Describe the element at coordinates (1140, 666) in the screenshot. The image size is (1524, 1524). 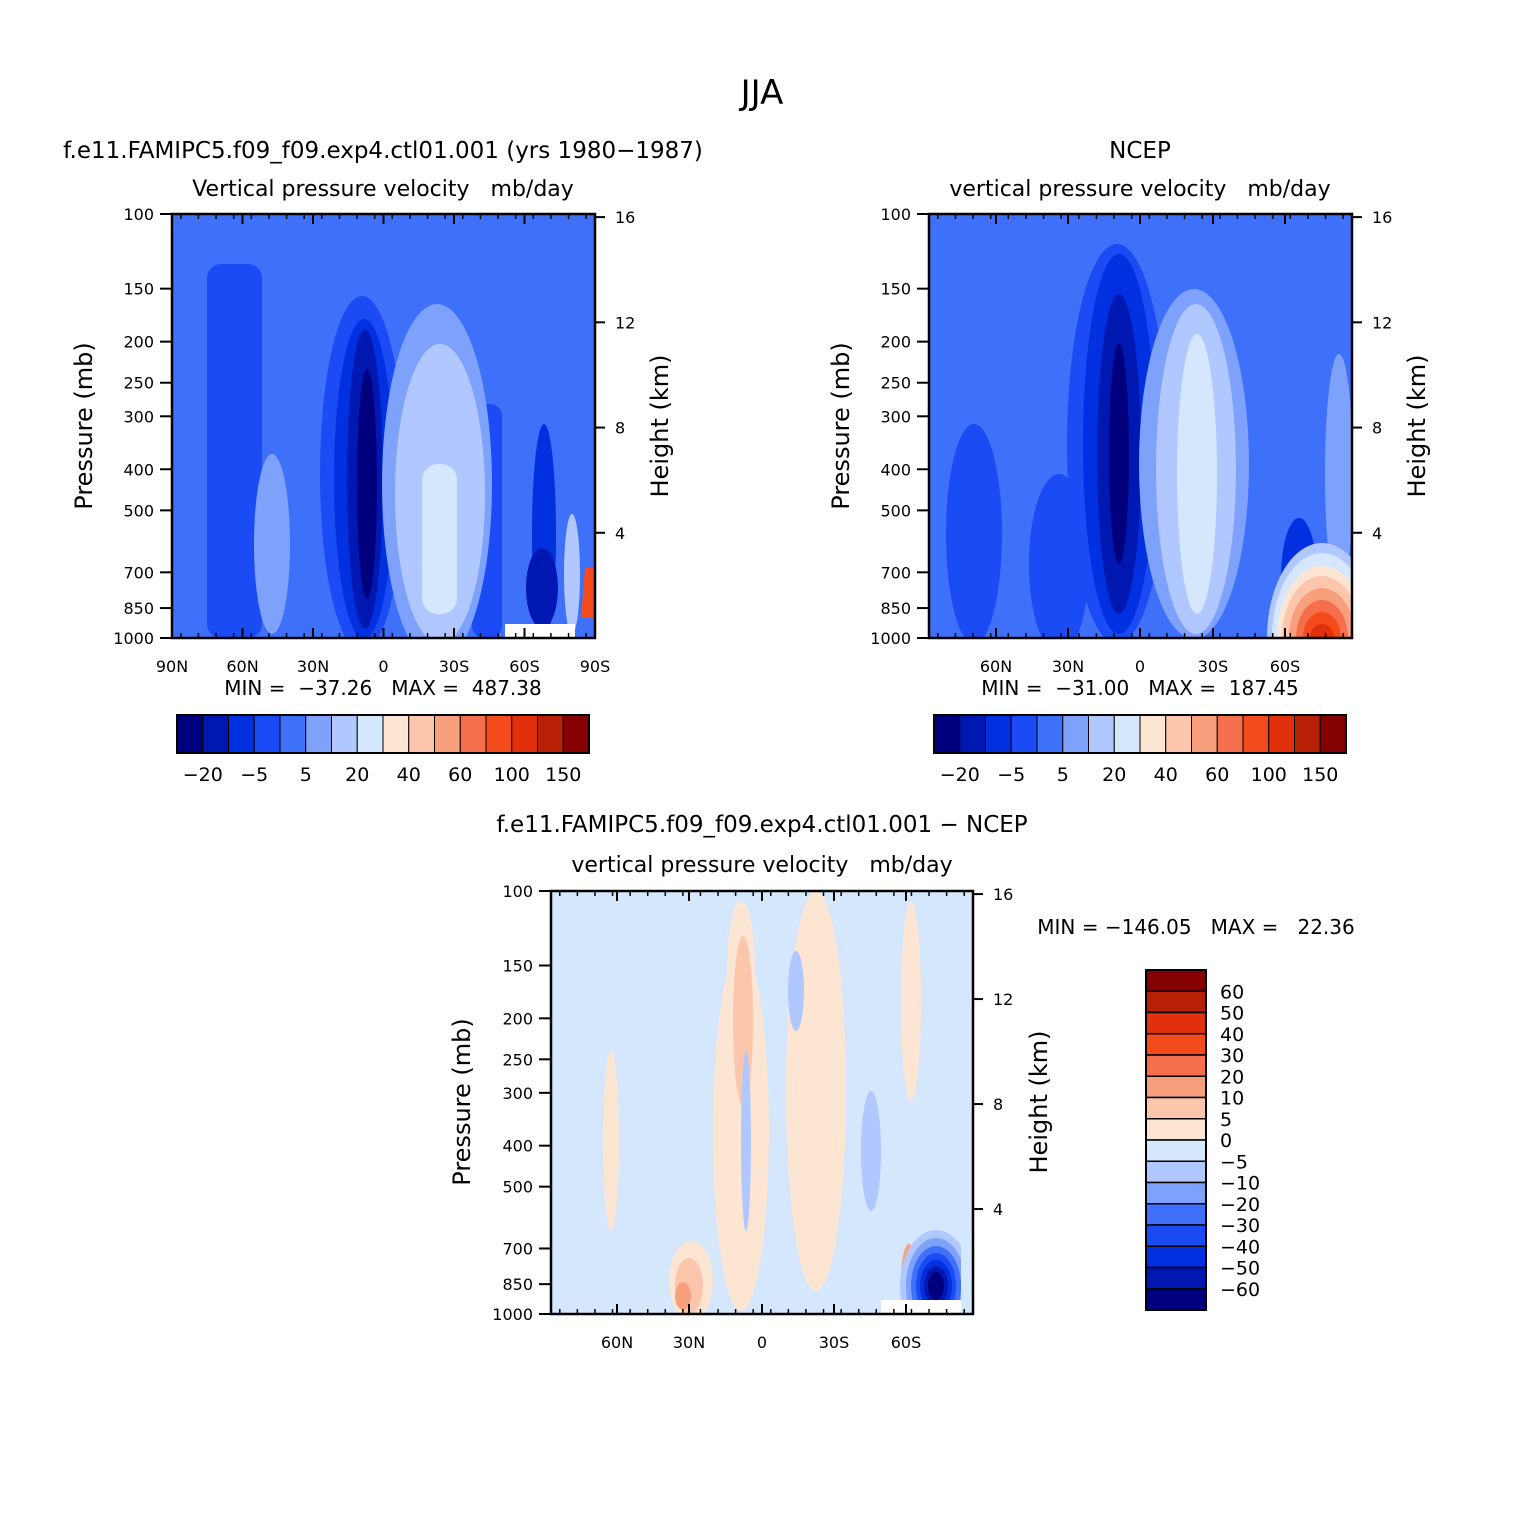
I see `x-tick-label: 0` at that location.